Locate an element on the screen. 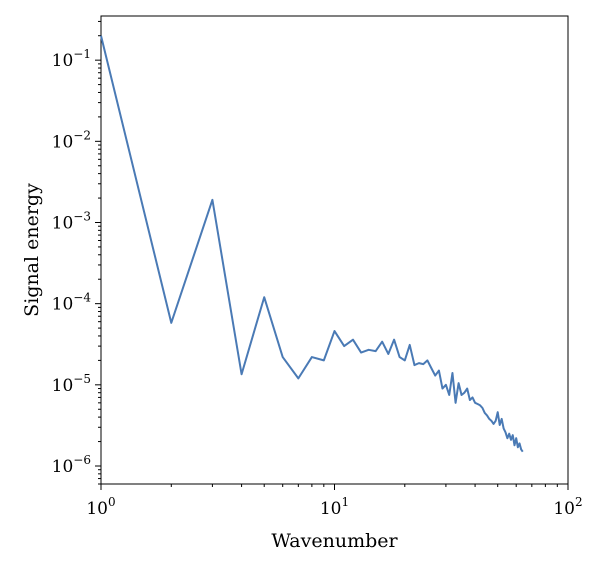 The height and width of the screenshot is (568, 600). x-axis: 10⁰ 10¹ 10² is located at coordinates (334, 501).